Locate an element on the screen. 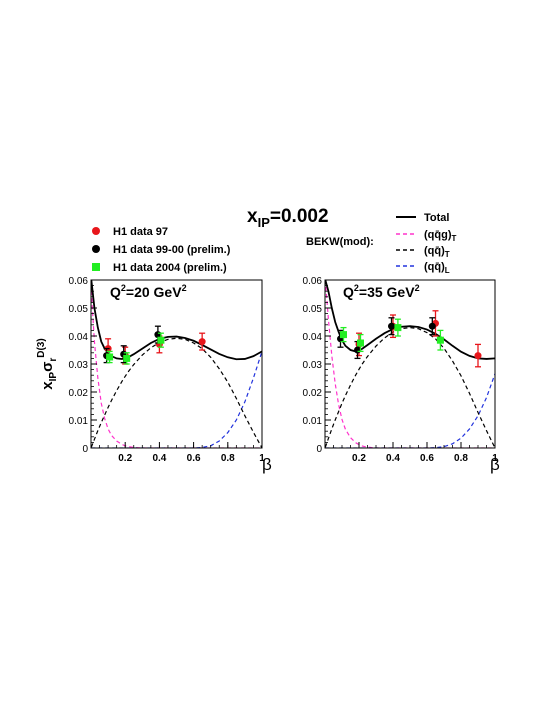 The height and width of the screenshot is (717, 554). panel-1-axes: 0 0.01 0.02 0.03 0.04 0.05 0.06 0.2 0.4 0.6 0.8 1 is located at coordinates (401, 370).